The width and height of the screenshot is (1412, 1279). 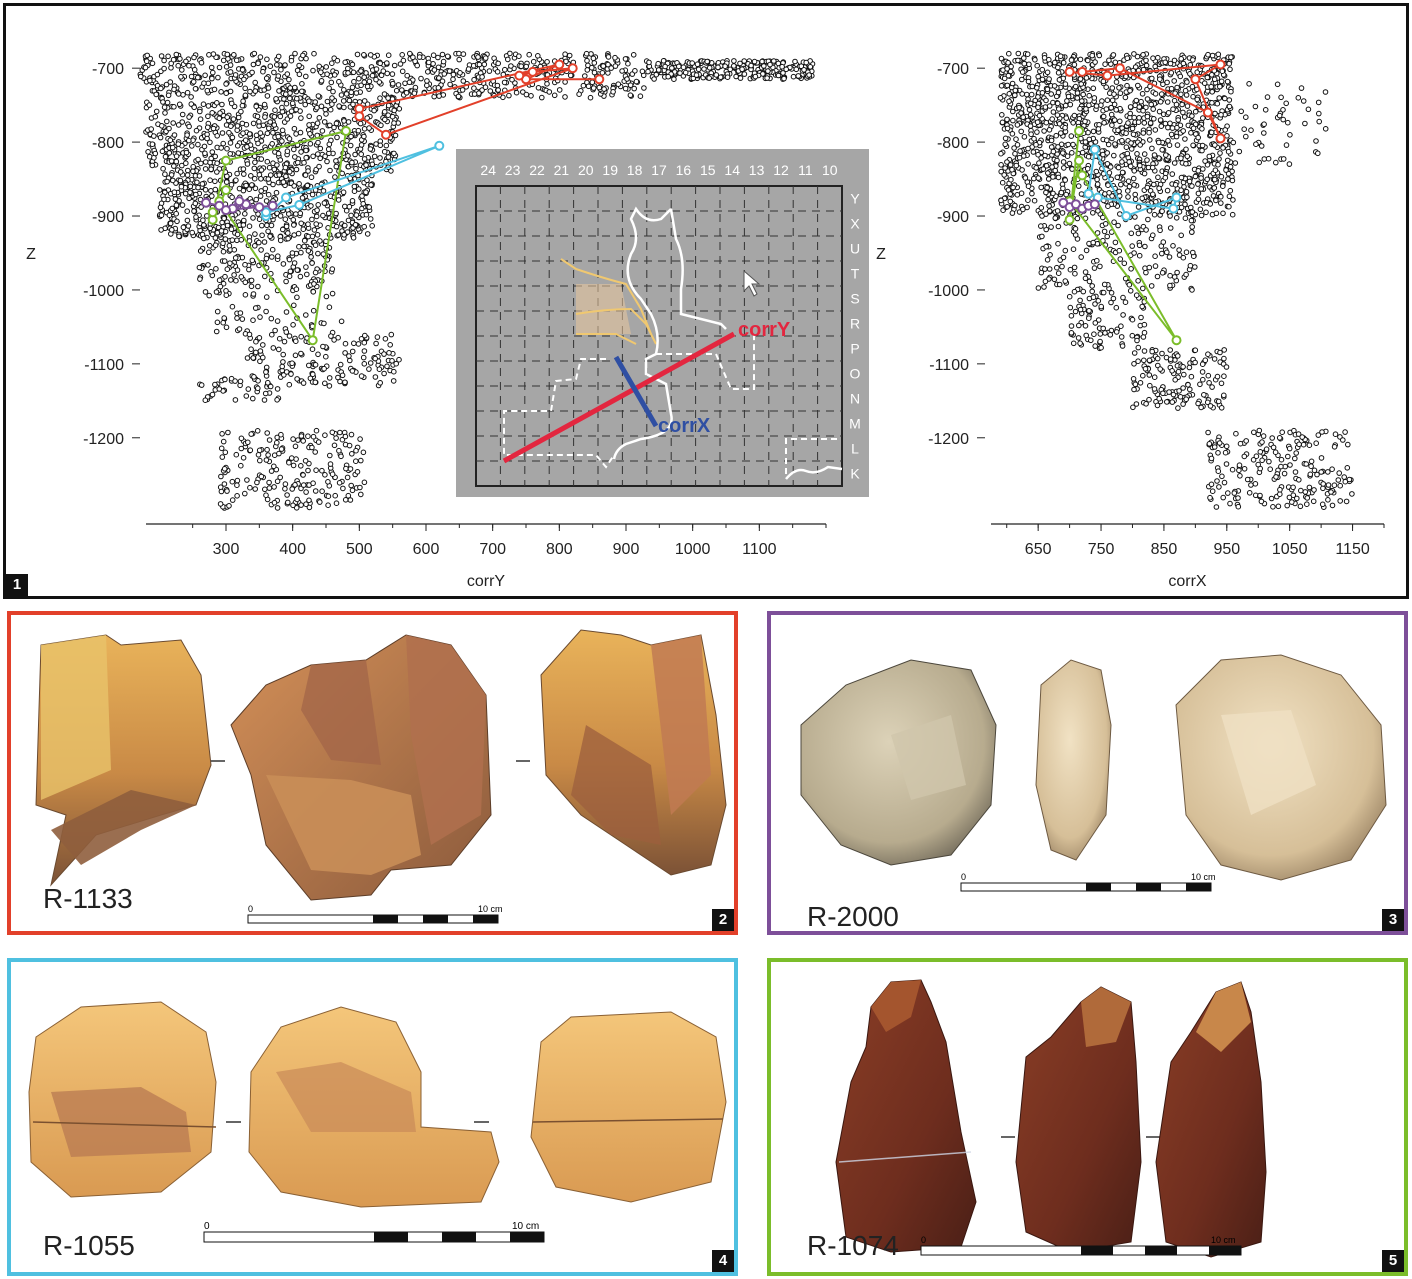 I want to click on inset-column-label: 24, so click(x=488, y=170).